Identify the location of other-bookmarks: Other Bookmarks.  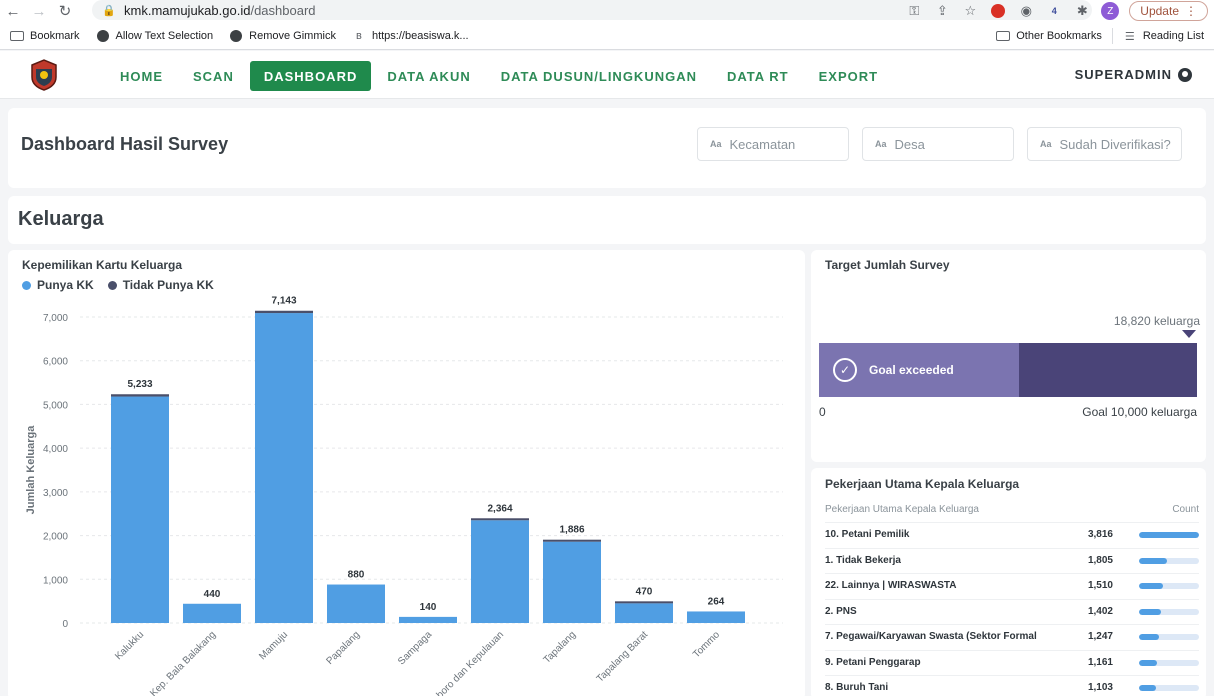
(1049, 36).